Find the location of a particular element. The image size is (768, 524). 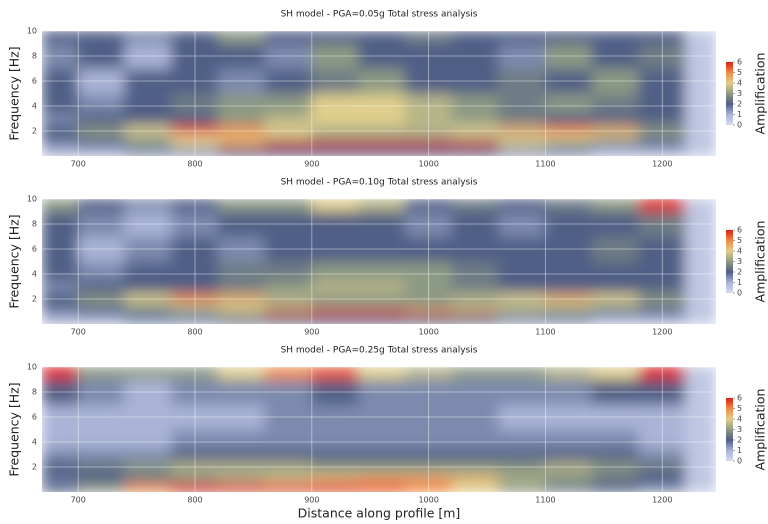

x-tick-label: 1100 is located at coordinates (545, 500).